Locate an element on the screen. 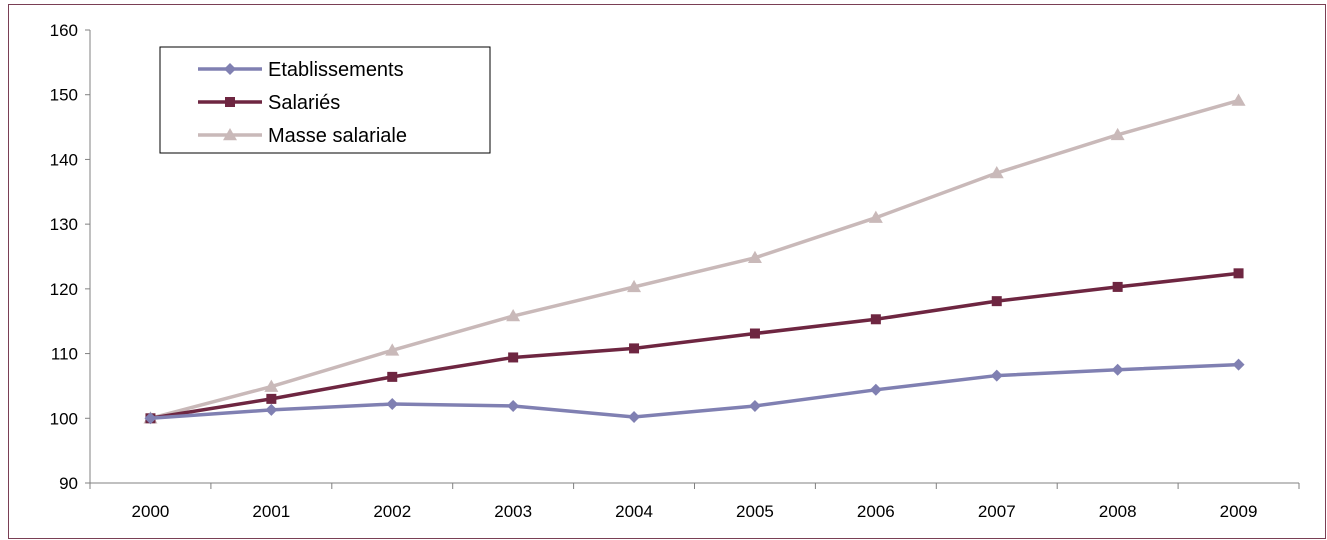 Image resolution: width=1327 pixels, height=540 pixels. x-tick-label: 2002 is located at coordinates (392, 511).